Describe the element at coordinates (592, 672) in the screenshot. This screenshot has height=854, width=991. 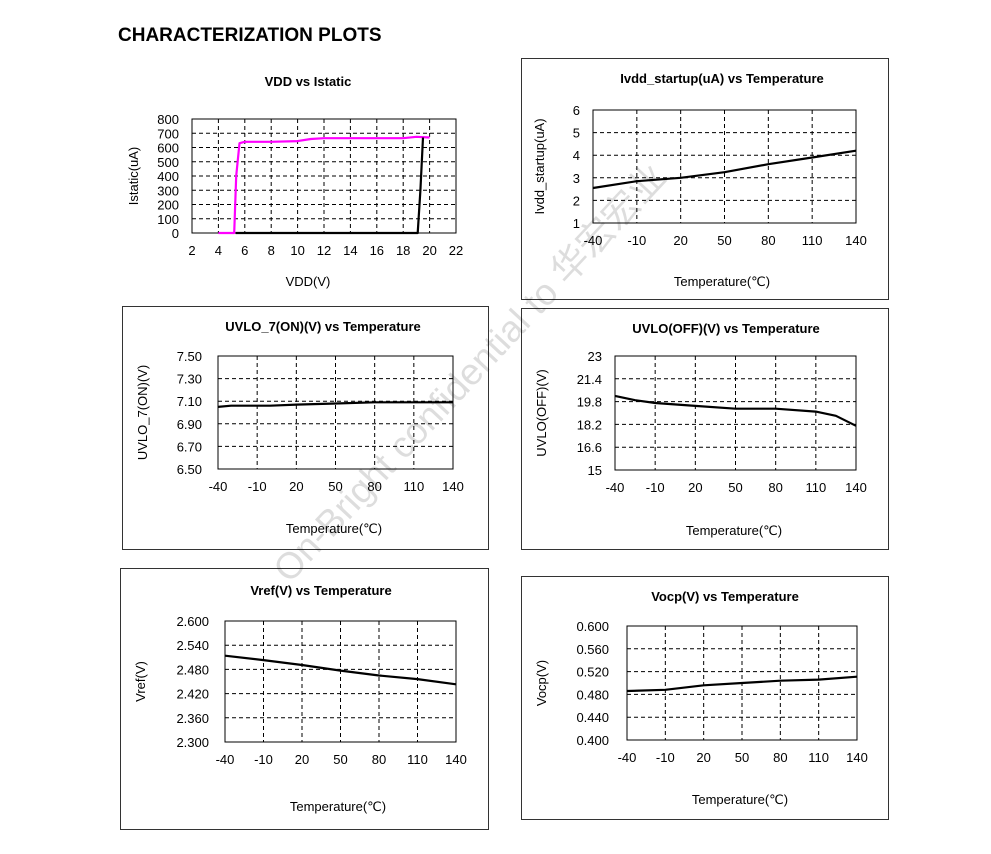
I see `y-tick-label: 0.520` at that location.